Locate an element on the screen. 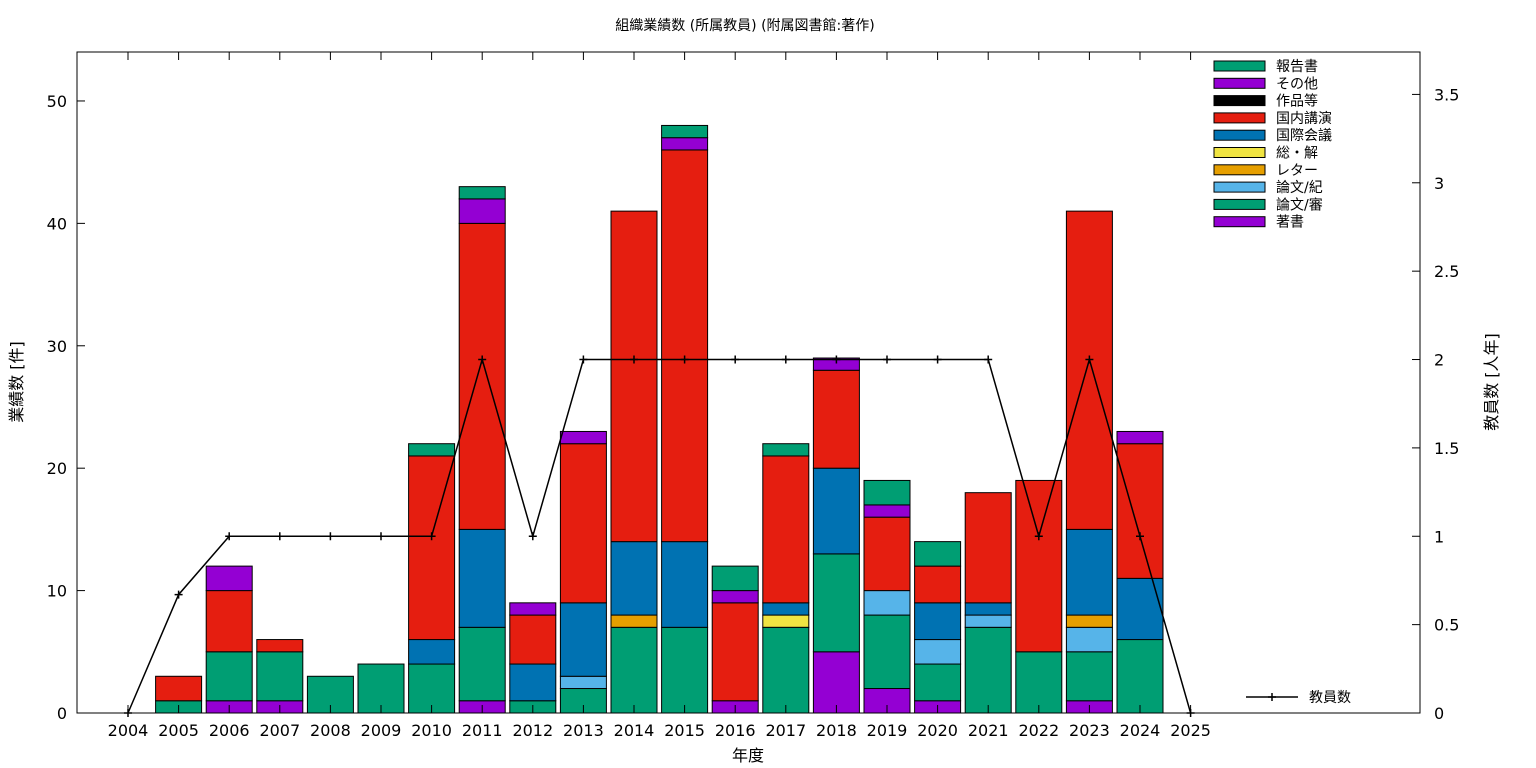 The height and width of the screenshot is (768, 1536). line-point-2008 is located at coordinates (330, 536).